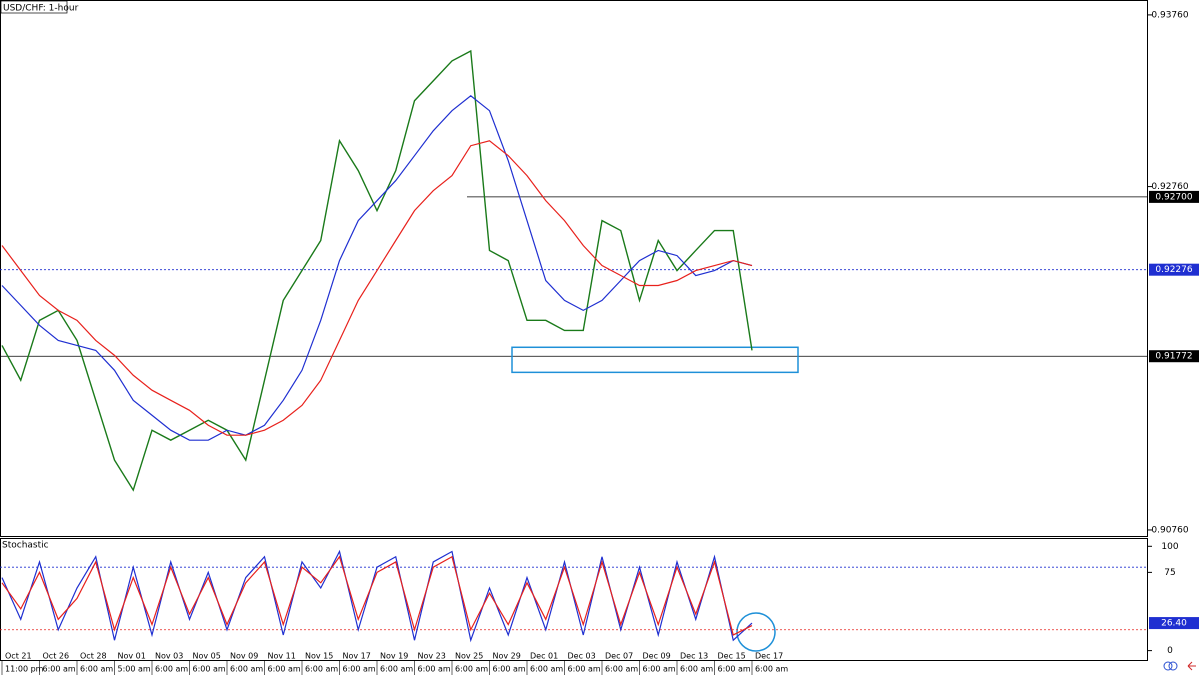 The height and width of the screenshot is (679, 1200). What do you see at coordinates (1170, 651) in the screenshot?
I see `y-tick-label: 0` at bounding box center [1170, 651].